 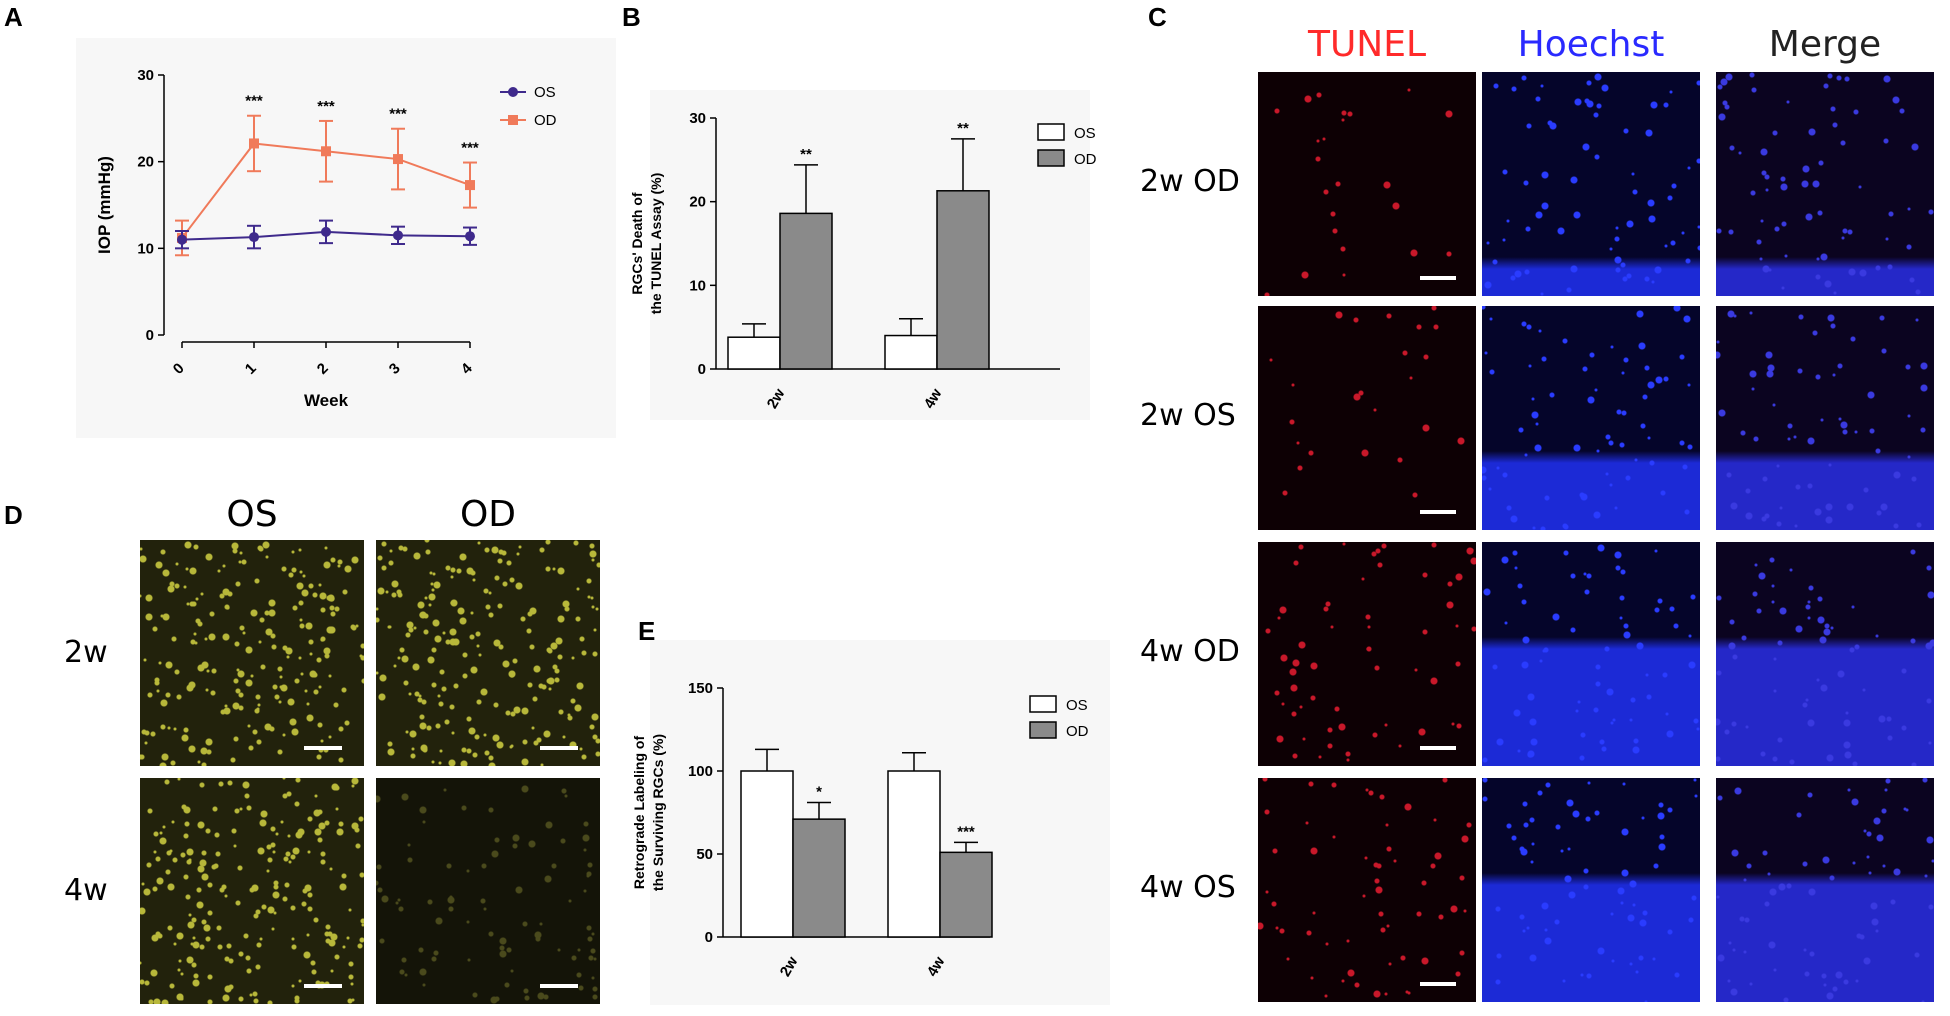 What do you see at coordinates (704, 854) in the screenshot?
I see `y-tick-label: 50` at bounding box center [704, 854].